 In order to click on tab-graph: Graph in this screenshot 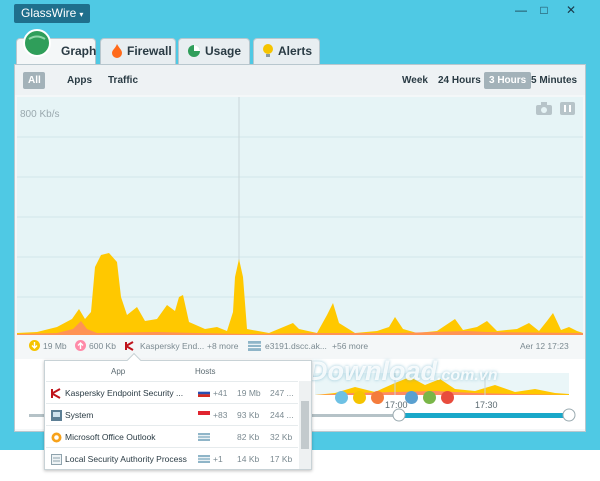, I will do `click(56, 47)`.